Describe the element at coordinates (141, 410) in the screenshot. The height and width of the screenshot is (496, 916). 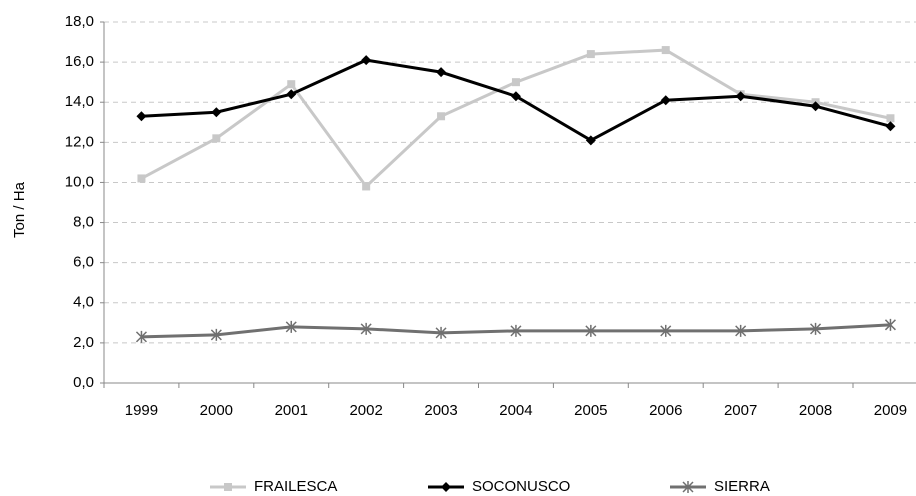
I see `x-tick-label: 1999` at that location.